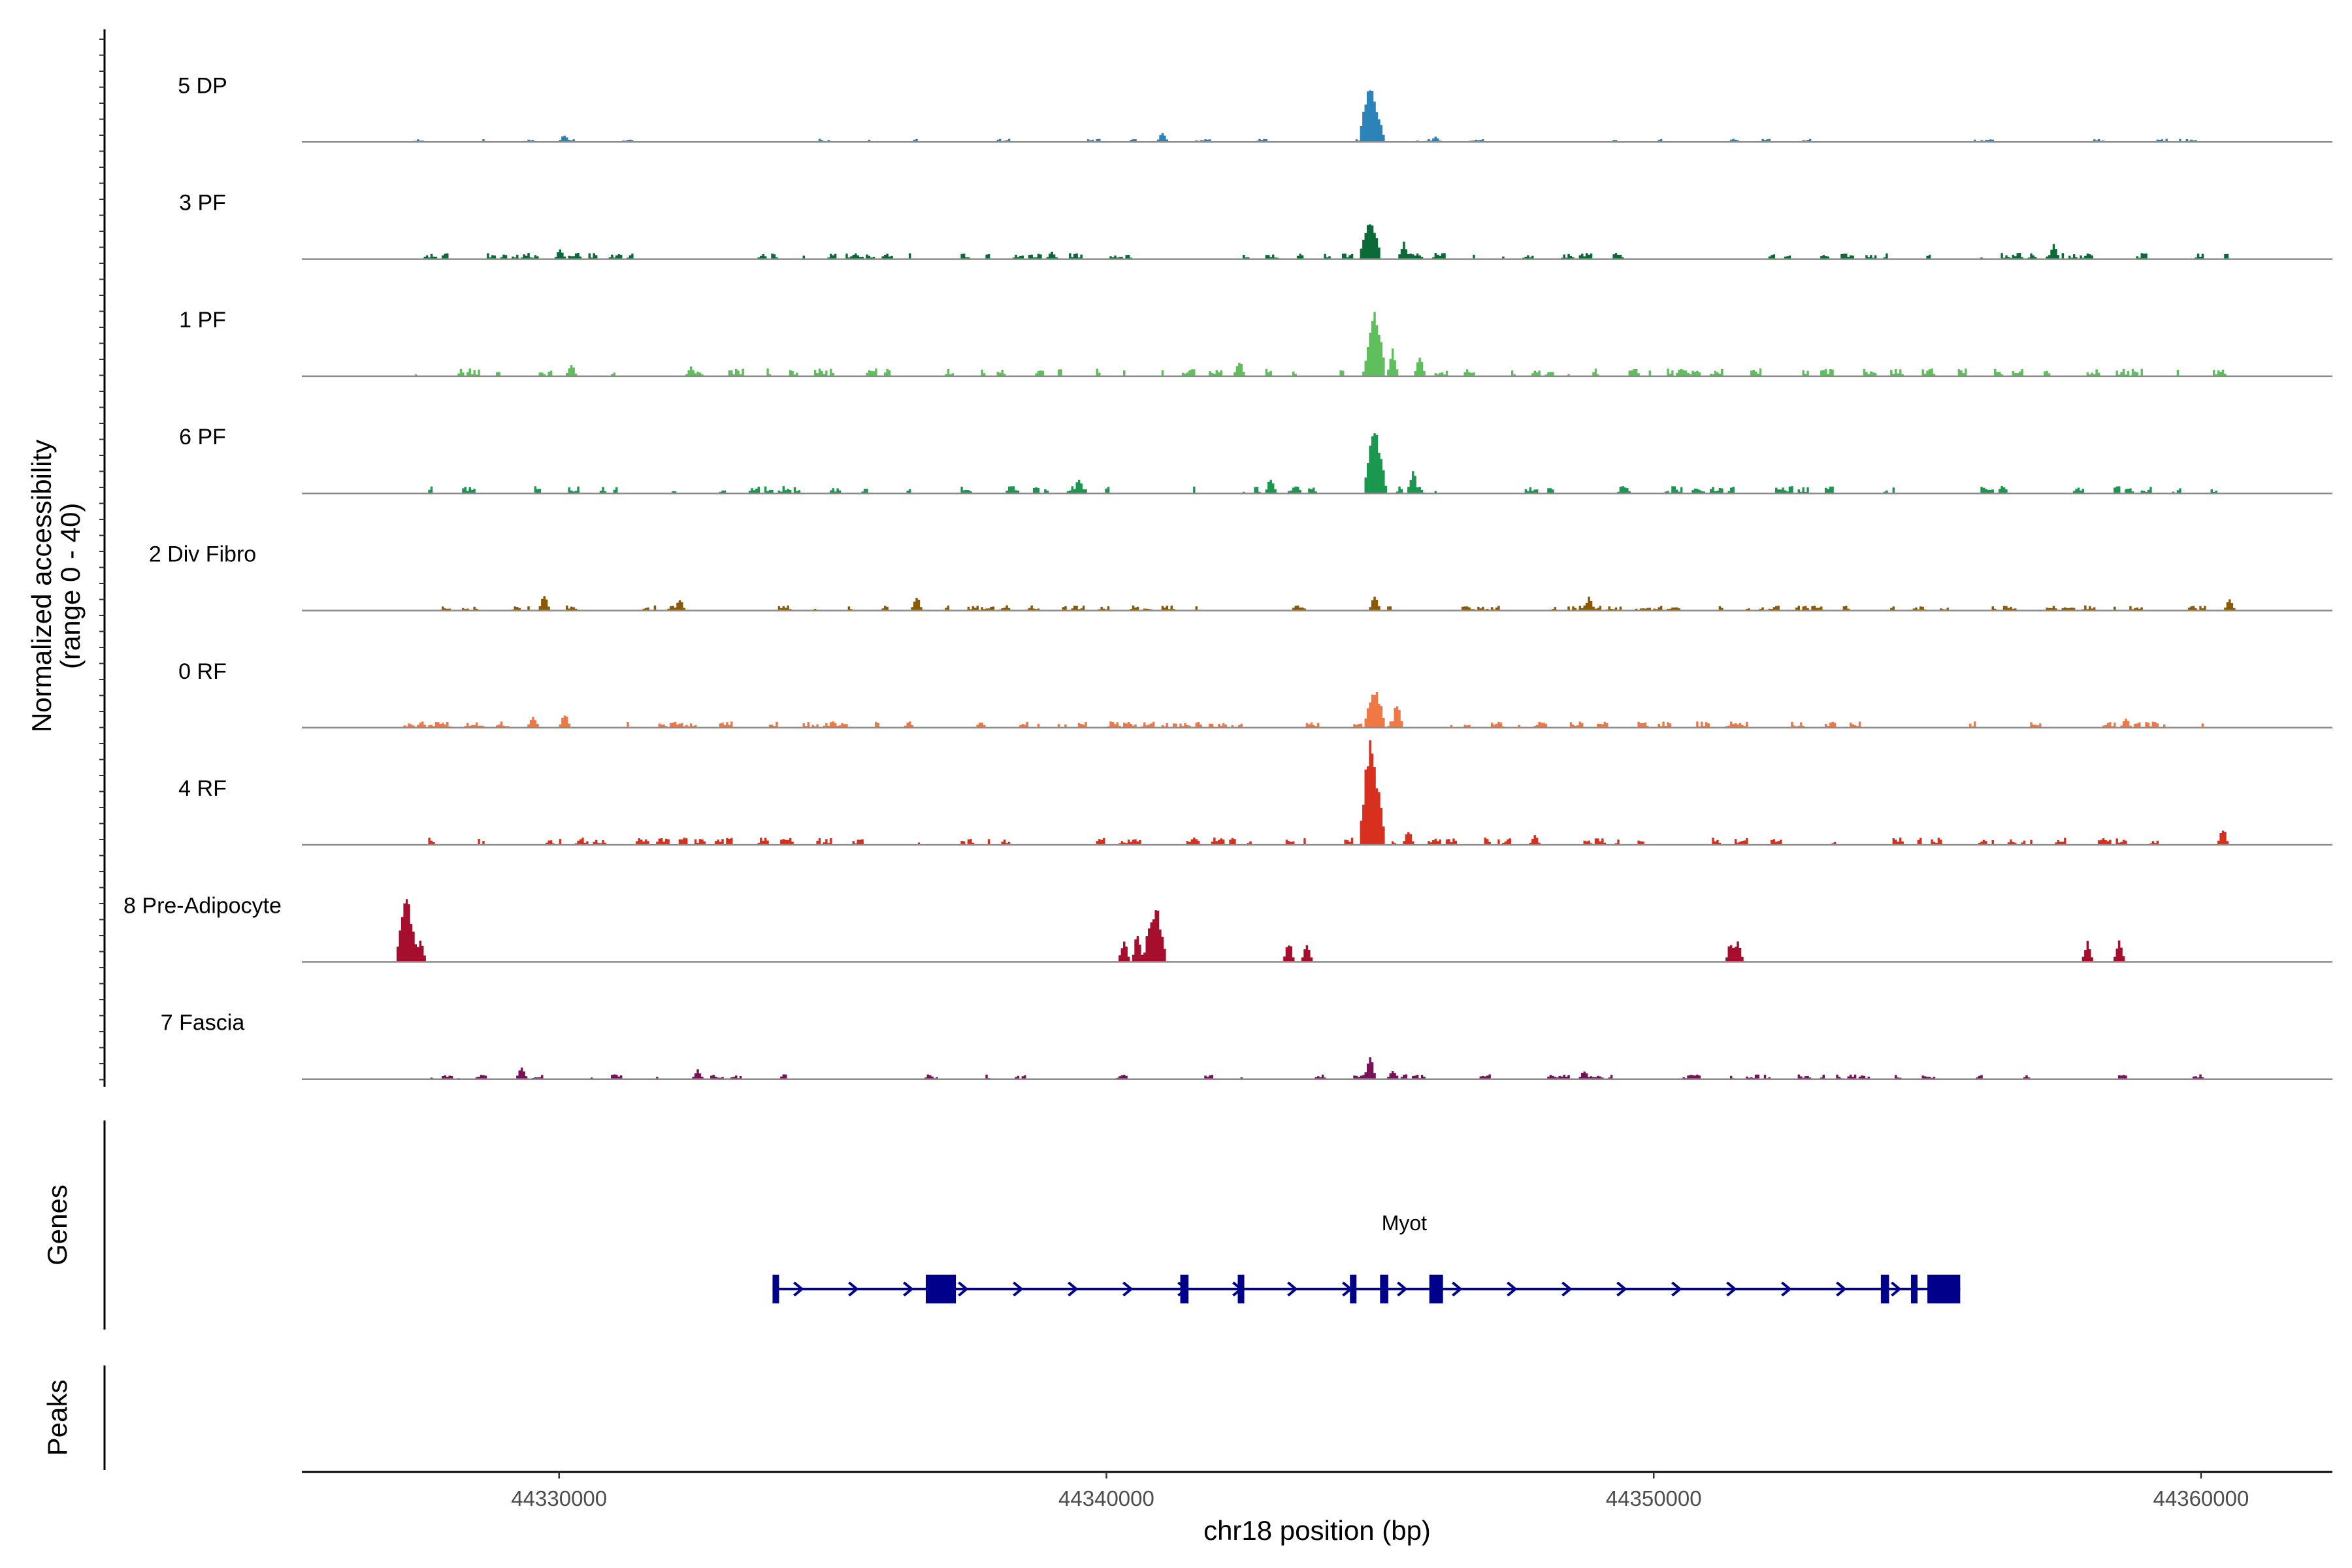  What do you see at coordinates (41, 586) in the screenshot?
I see `y-axis-title-line1: Normalized accessibility` at bounding box center [41, 586].